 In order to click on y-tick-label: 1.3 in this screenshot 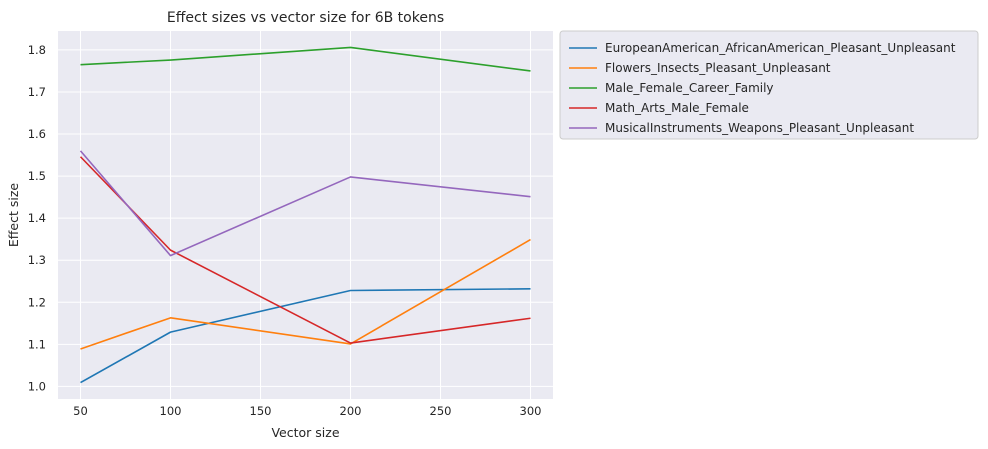, I will do `click(37, 260)`.